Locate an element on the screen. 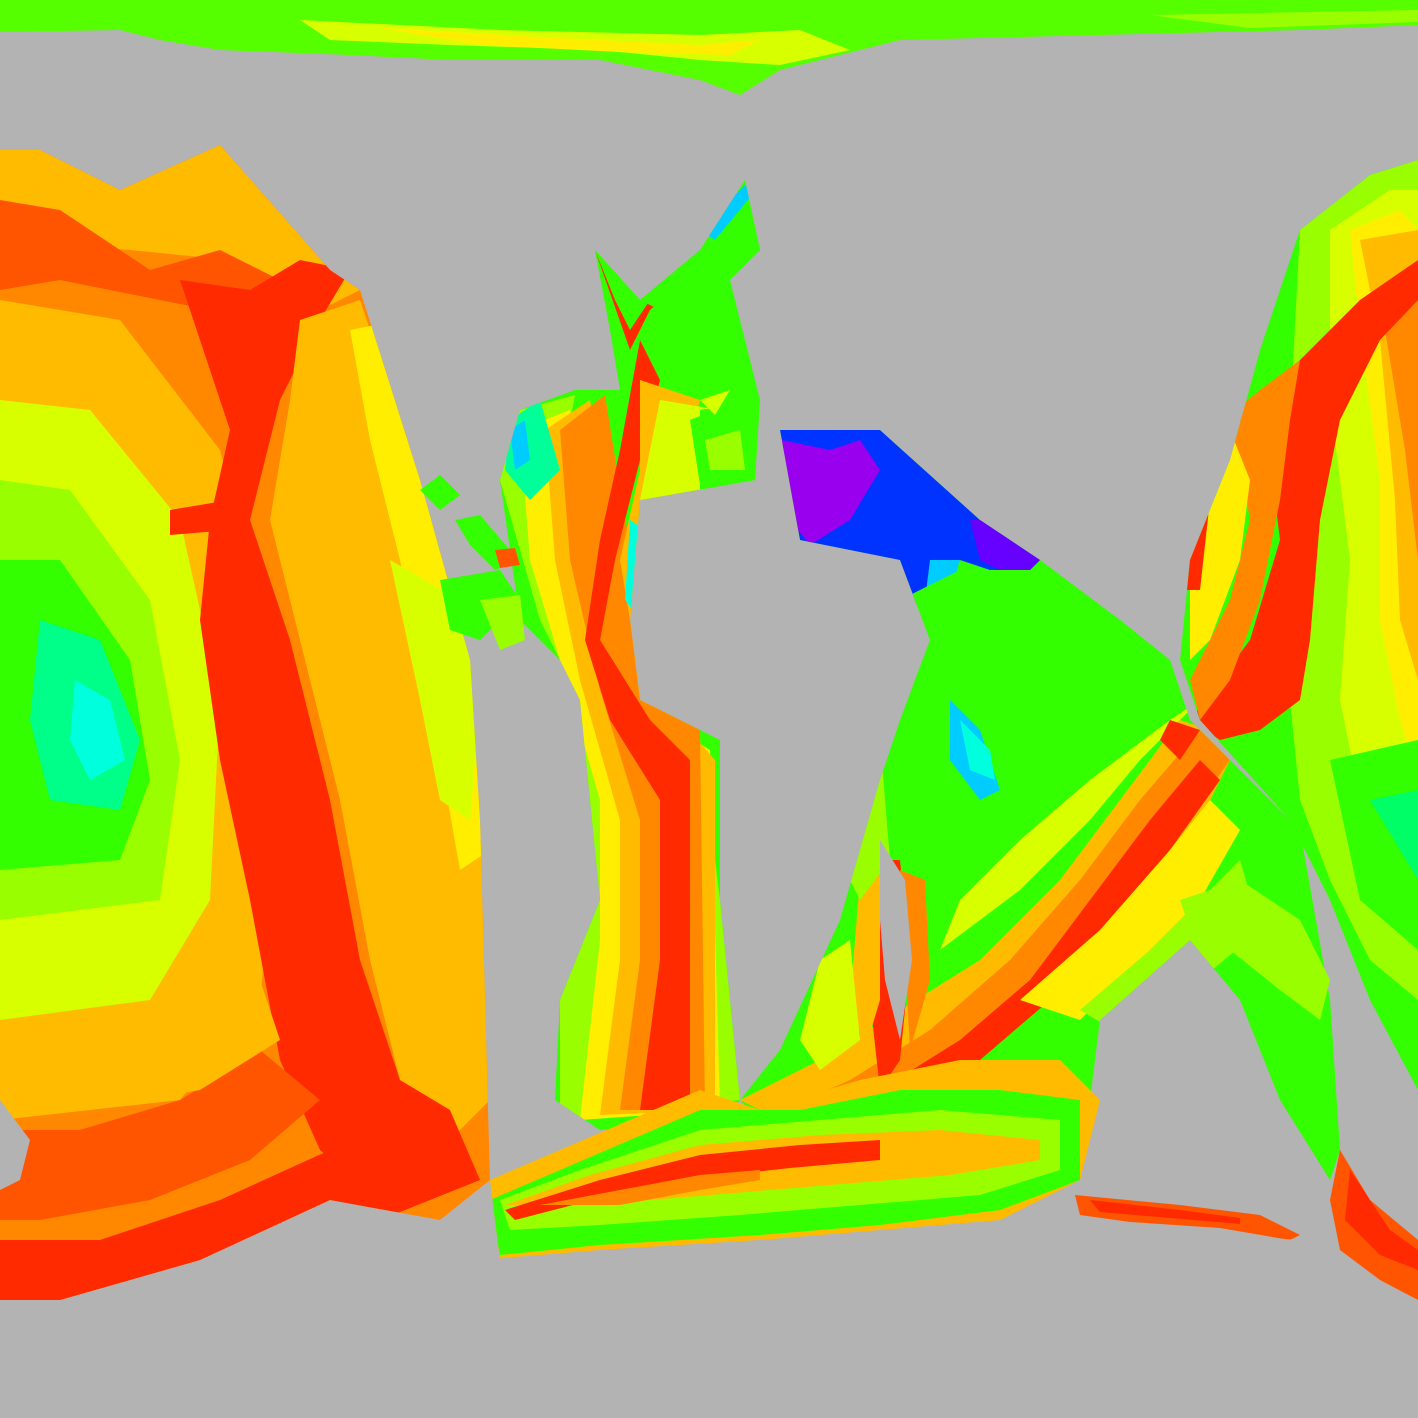 The width and height of the screenshot is (1418, 1418). southern-ocean is located at coordinates (795, 1160).